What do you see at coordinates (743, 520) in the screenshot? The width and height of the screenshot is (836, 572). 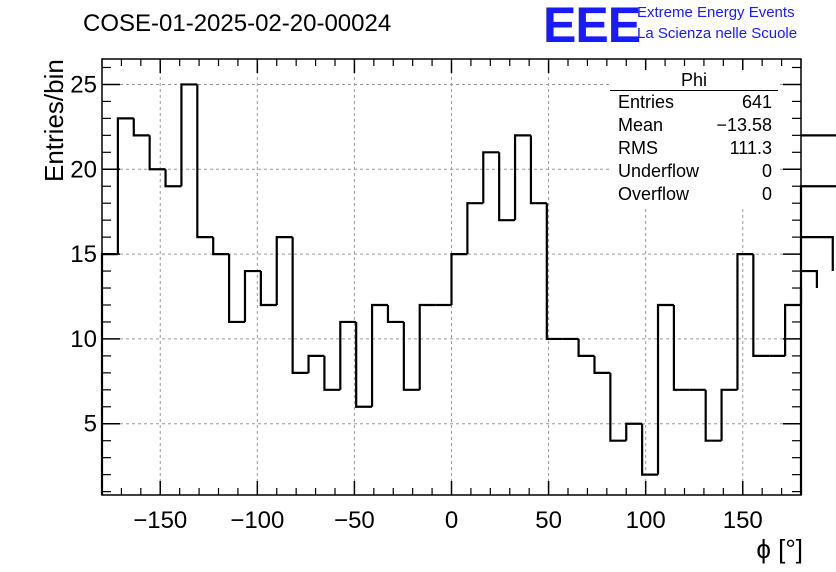 I see `x-tick-label: 150` at bounding box center [743, 520].